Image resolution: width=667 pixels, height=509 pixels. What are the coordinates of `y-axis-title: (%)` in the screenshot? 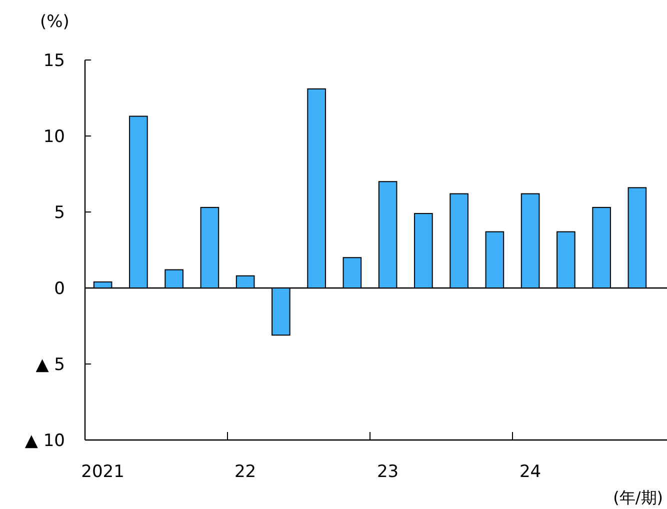 It's located at (55, 22).